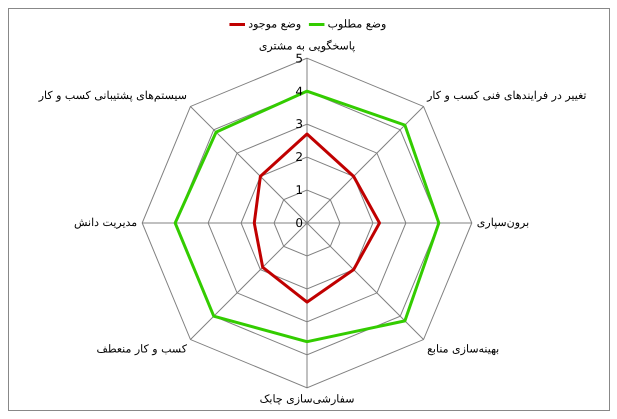 The width and height of the screenshot is (617, 419). What do you see at coordinates (307, 45) in the screenshot?
I see `spoke-label: پاسخگویی به مشتری` at bounding box center [307, 45].